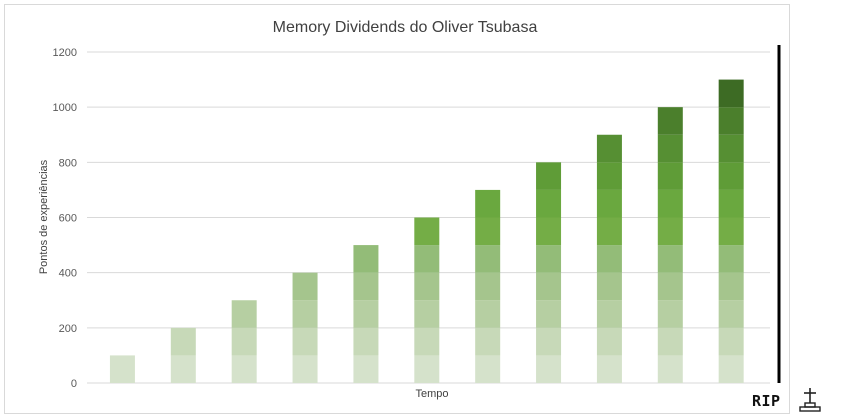 The height and width of the screenshot is (420, 845). What do you see at coordinates (65, 53) in the screenshot?
I see `y-tick-label: 1200` at bounding box center [65, 53].